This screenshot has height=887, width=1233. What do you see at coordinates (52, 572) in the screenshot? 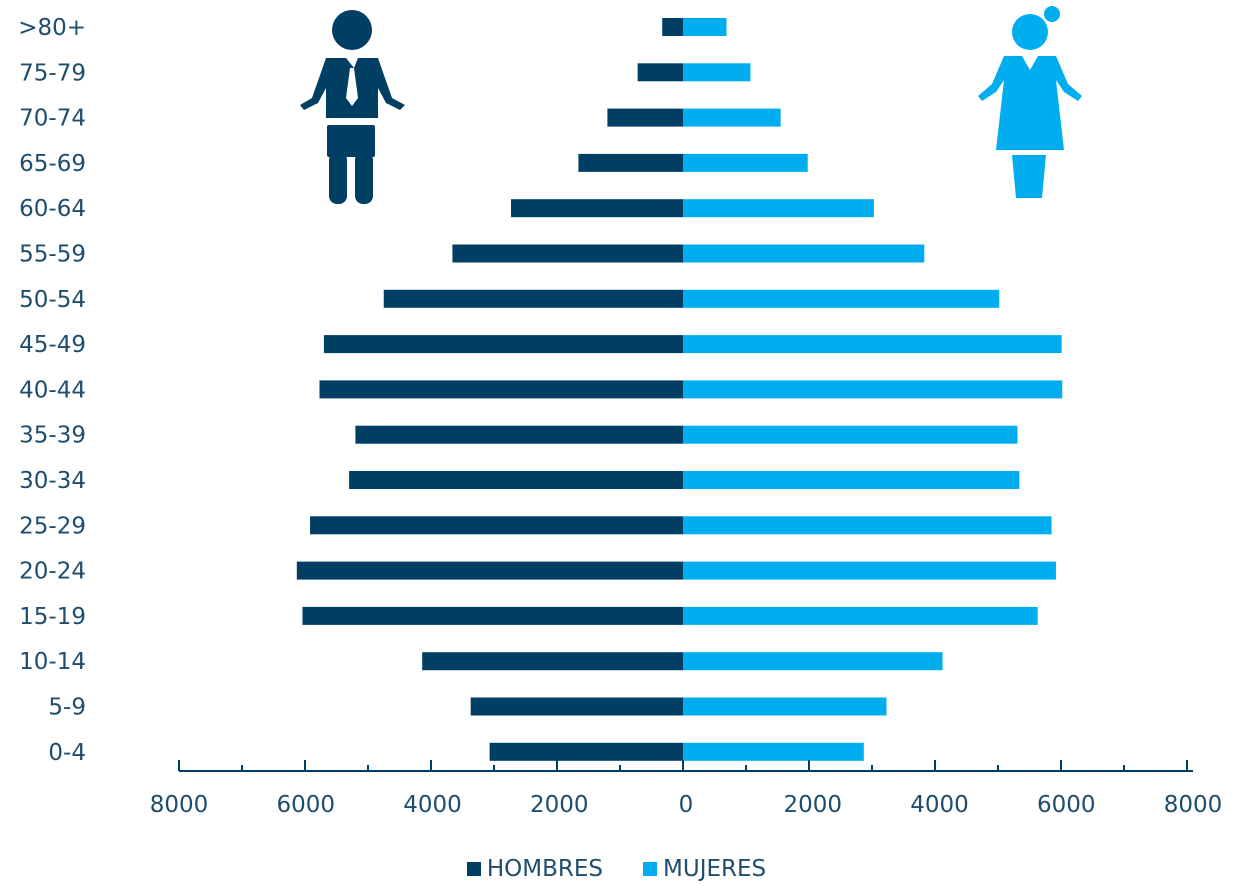
I see `age-label: 20-24` at bounding box center [52, 572].